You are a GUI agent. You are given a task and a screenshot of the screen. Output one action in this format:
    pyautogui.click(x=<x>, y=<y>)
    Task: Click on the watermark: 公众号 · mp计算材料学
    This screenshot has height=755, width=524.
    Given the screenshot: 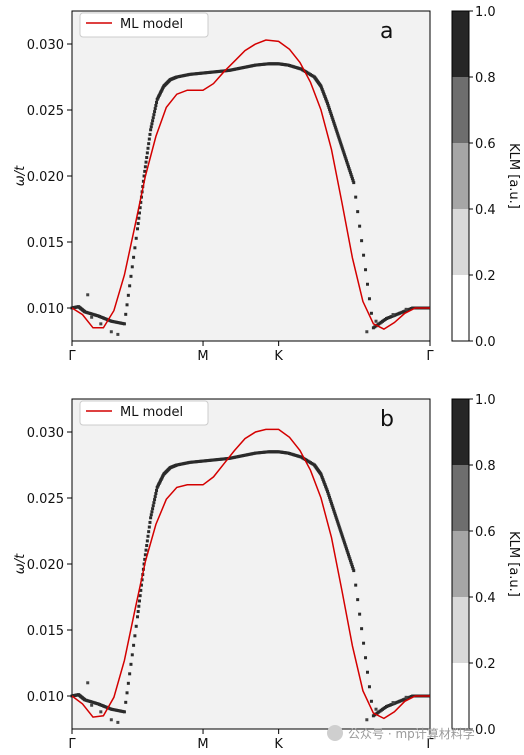 What is the action you would take?
    pyautogui.click(x=401, y=733)
    